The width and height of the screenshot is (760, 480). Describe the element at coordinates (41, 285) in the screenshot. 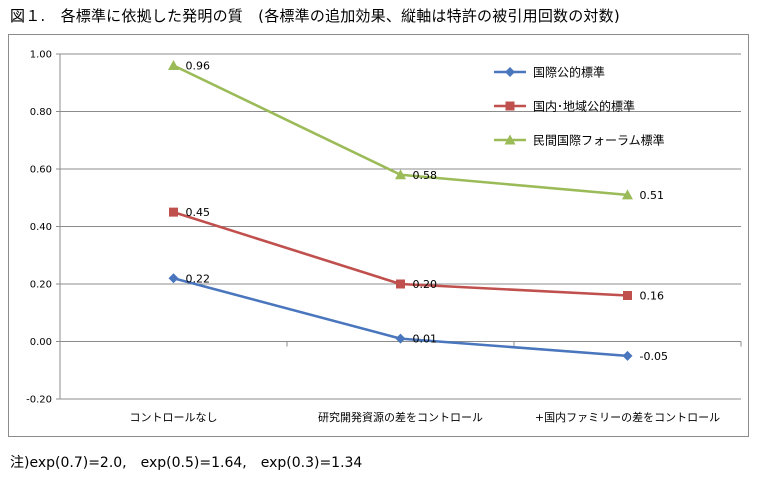

I see `y-tick-label: 0.20` at that location.